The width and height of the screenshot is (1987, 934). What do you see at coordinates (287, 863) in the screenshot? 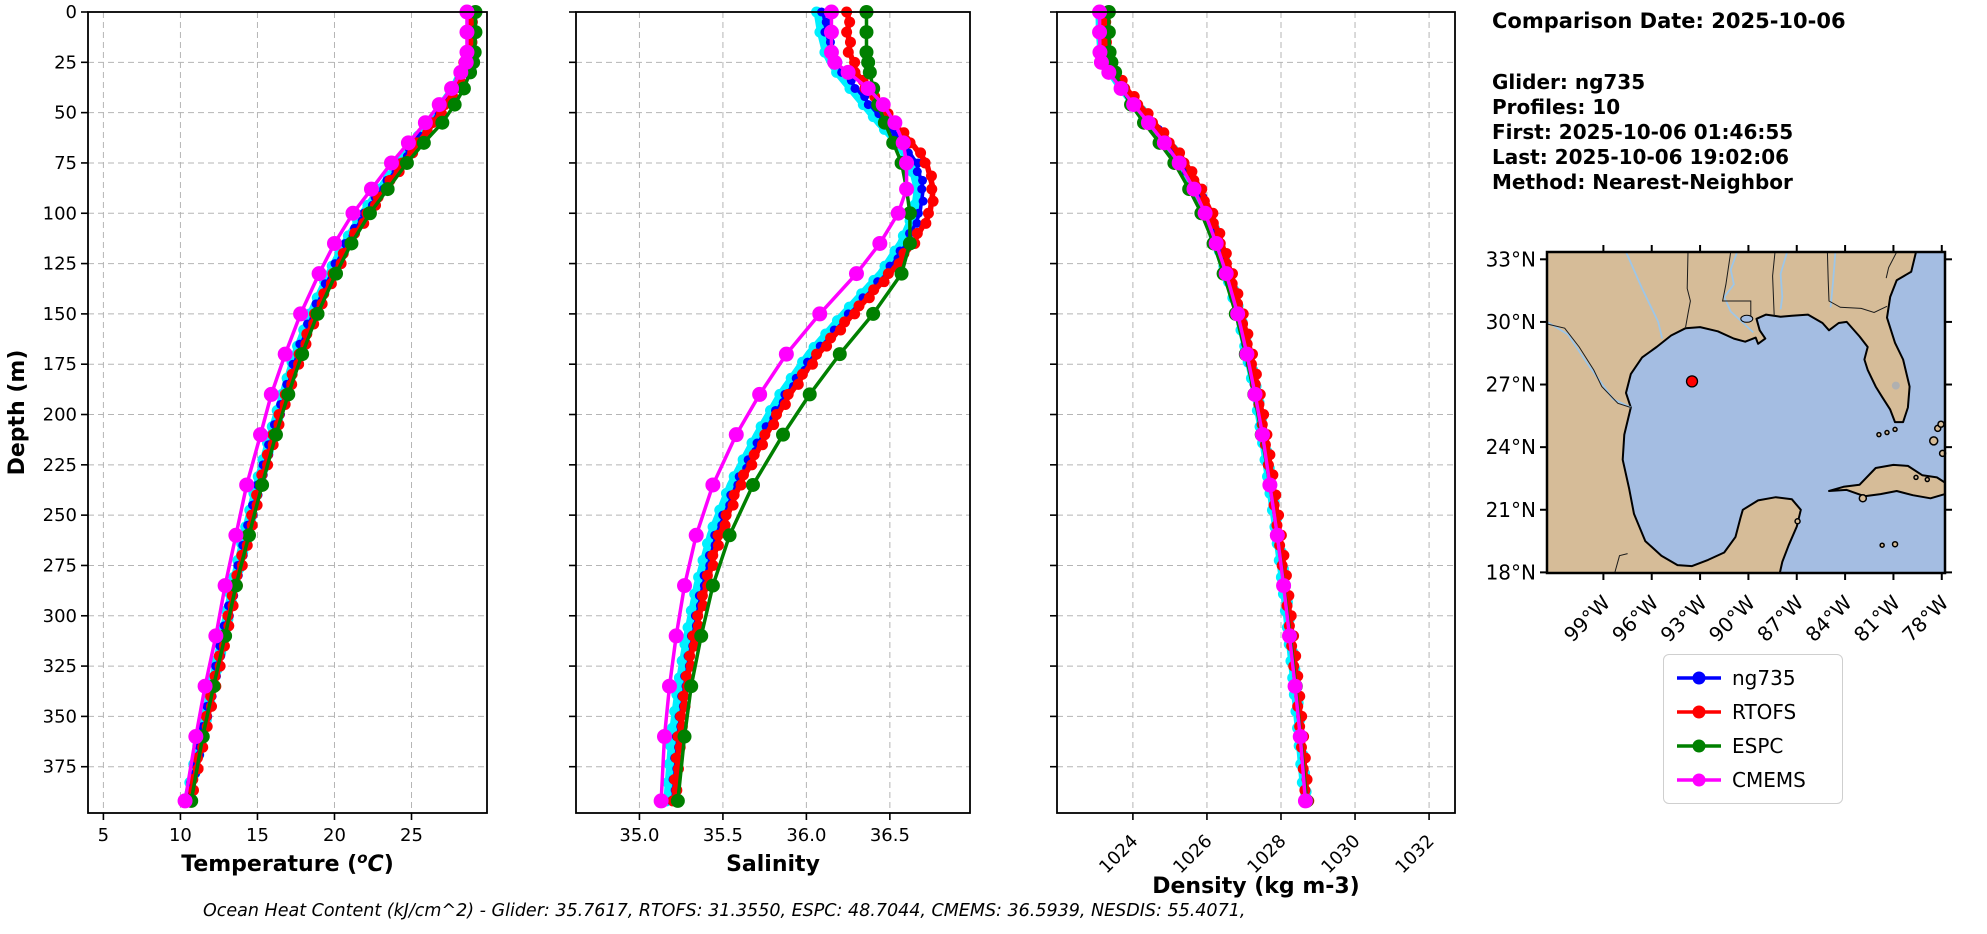
I see `x-axis-title: Temperature (oC)` at bounding box center [287, 863].